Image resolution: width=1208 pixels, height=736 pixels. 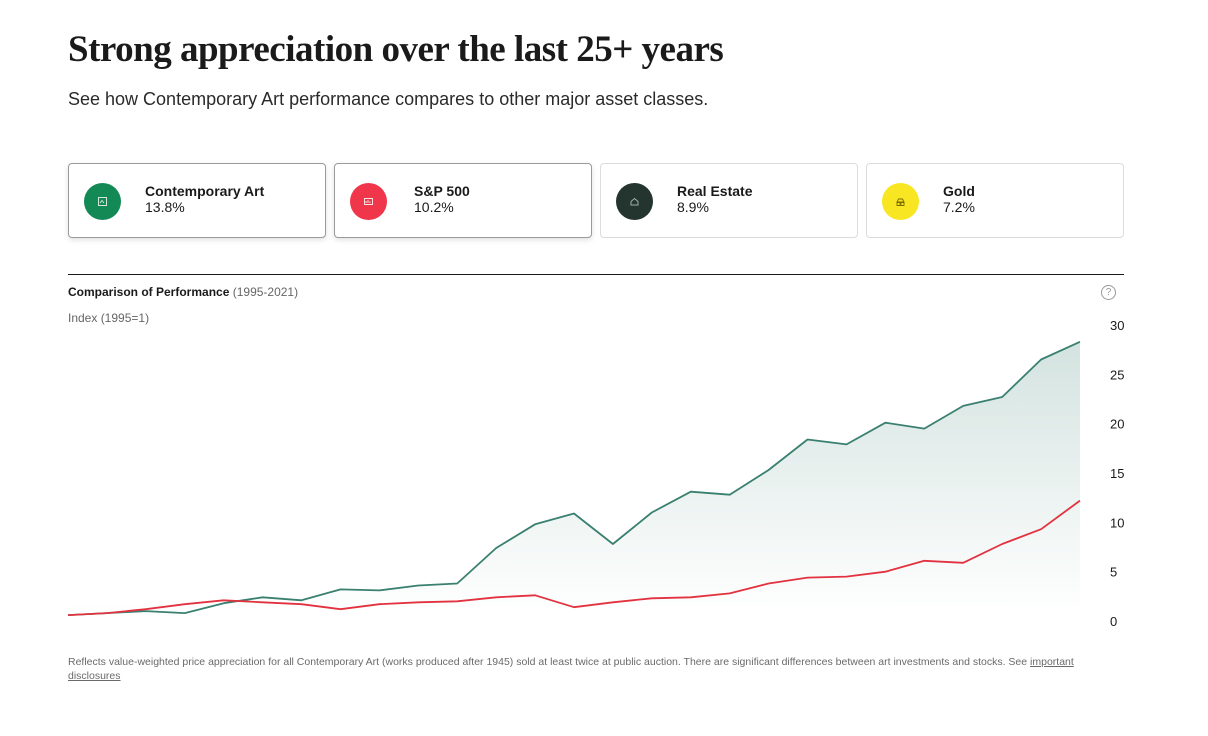 I want to click on help-icon: ?, so click(x=1108, y=292).